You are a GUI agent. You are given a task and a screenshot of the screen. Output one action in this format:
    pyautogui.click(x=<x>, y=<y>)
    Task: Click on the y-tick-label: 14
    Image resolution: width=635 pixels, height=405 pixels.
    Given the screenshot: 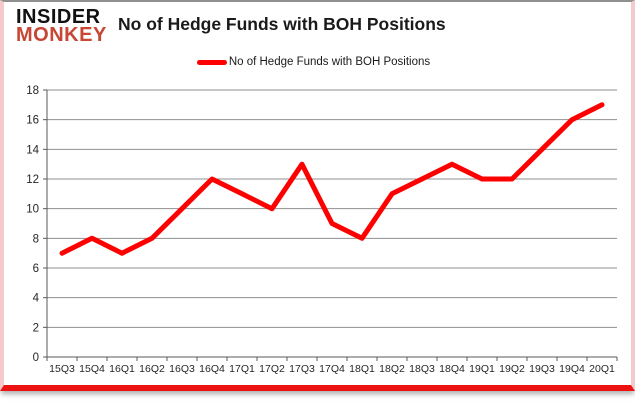 What is the action you would take?
    pyautogui.click(x=32, y=150)
    